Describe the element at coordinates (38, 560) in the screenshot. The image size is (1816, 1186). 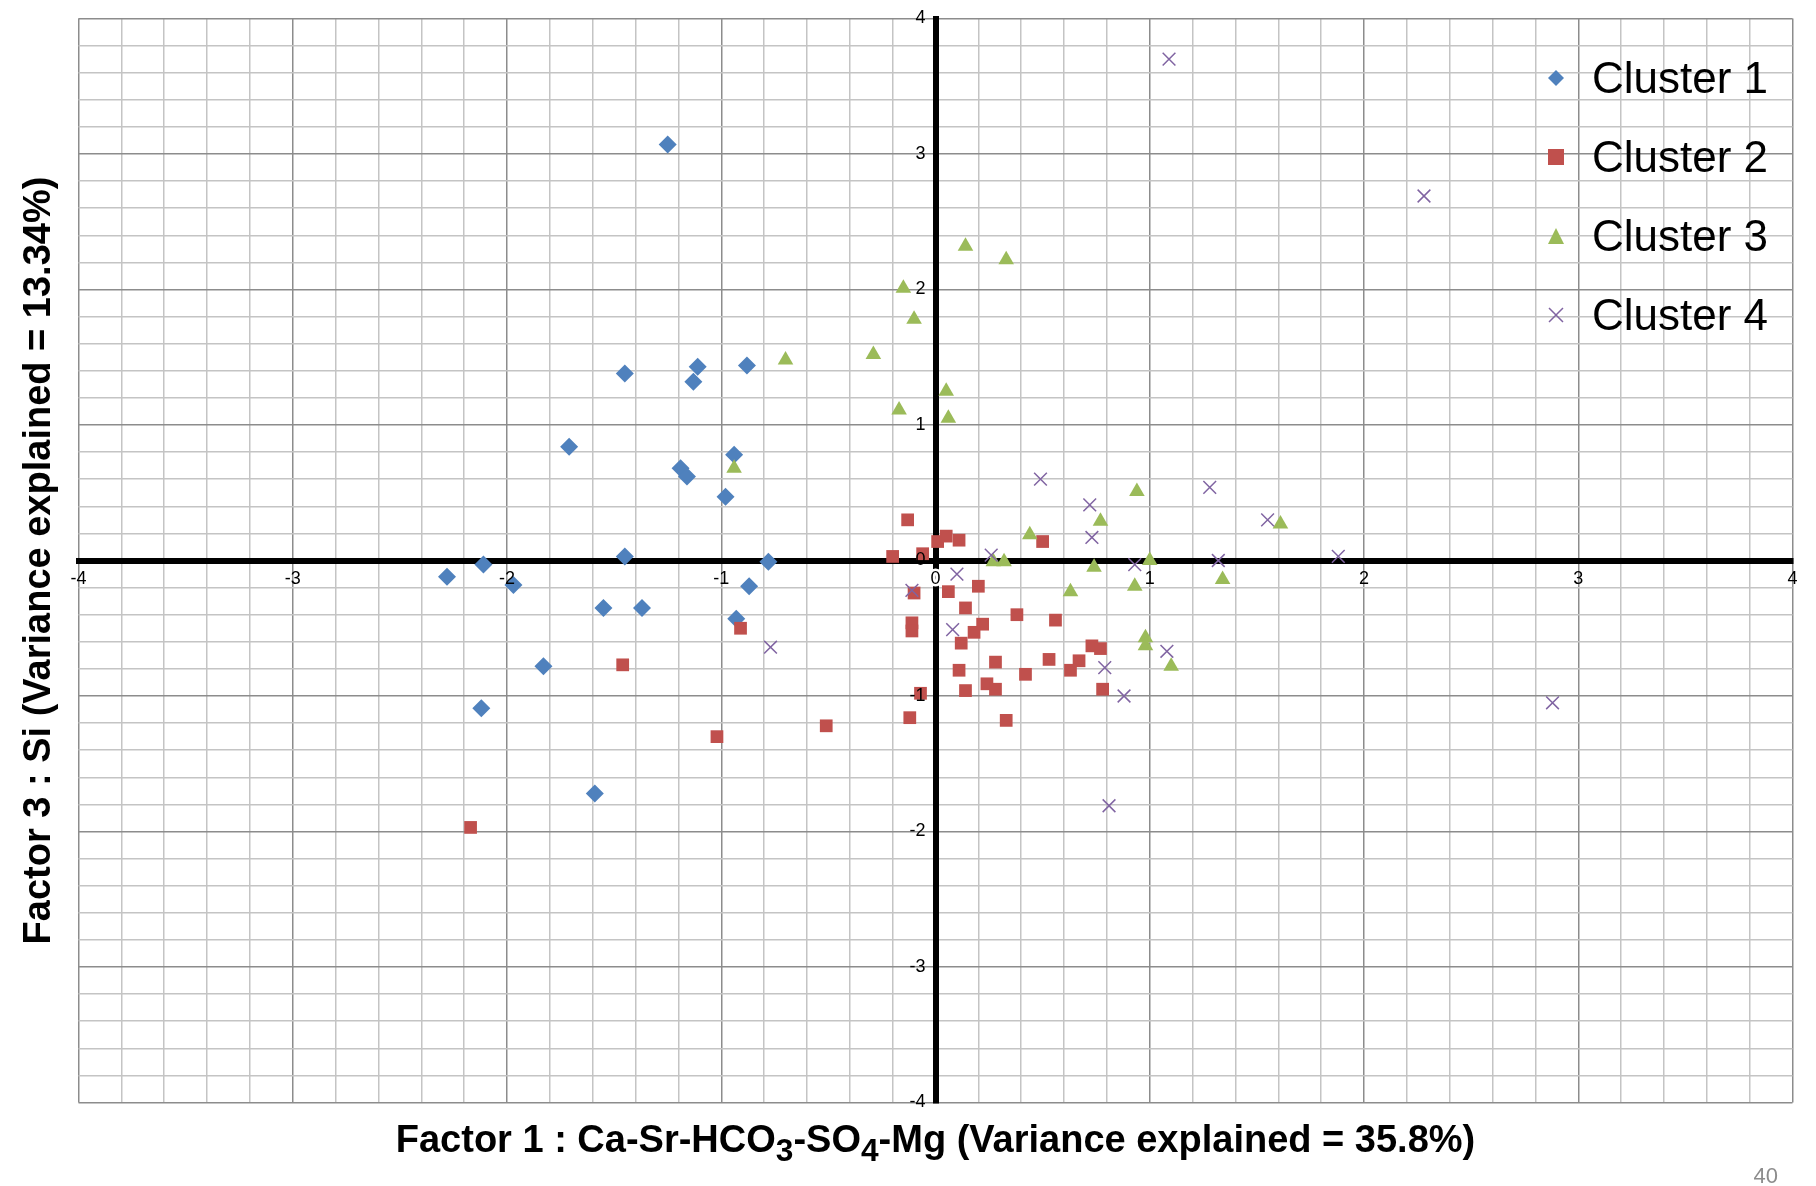
I see `y-axis-title: Factor 3 : Si (Variance explained = 13.34%)` at that location.